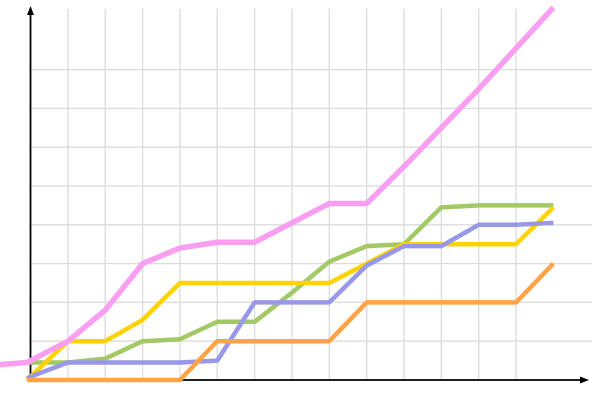 This screenshot has width=600, height=400. I want to click on x-axis-arrowhead, so click(584, 380).